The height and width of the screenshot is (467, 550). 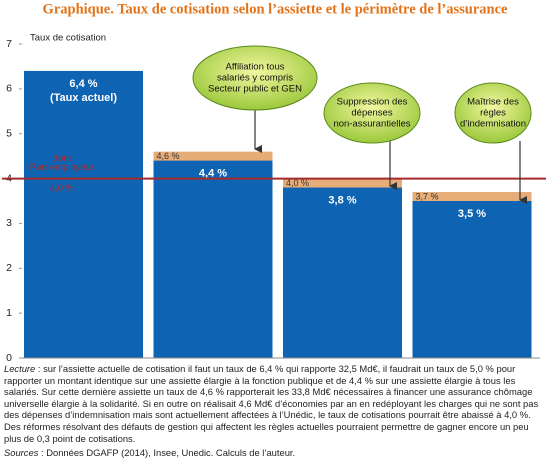 What do you see at coordinates (62, 158) in the screenshot?
I see `reference-label: dont` at bounding box center [62, 158].